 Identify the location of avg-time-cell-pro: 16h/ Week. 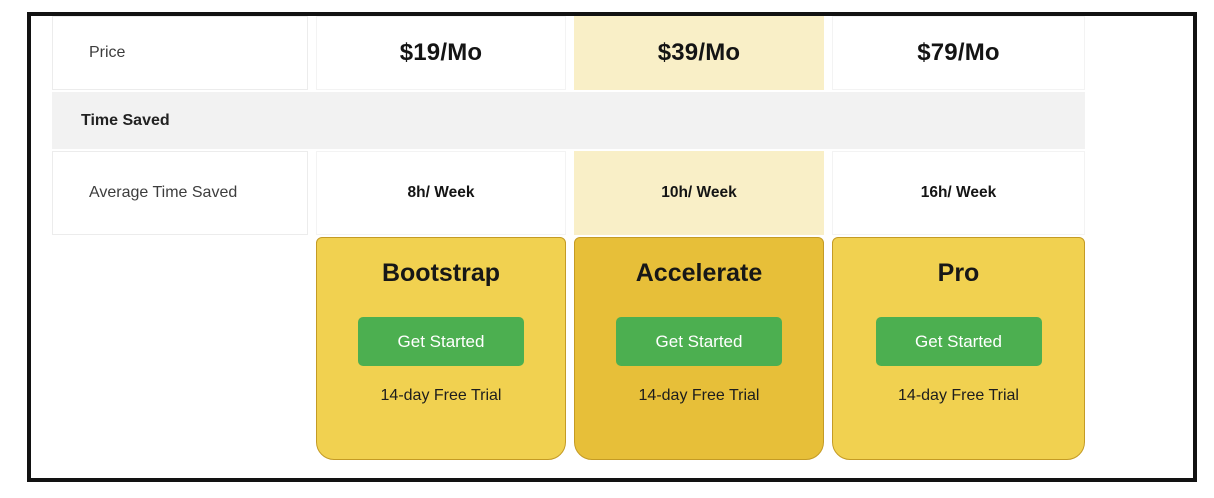
(958, 193).